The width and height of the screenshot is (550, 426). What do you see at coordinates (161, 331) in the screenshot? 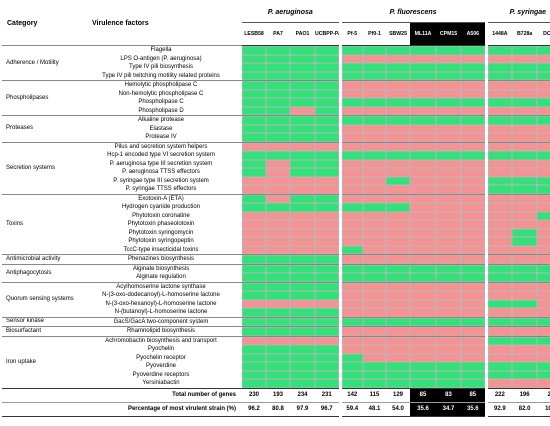
I see `virulence-factor-label: Rhamnolipid biosynthesis` at bounding box center [161, 331].